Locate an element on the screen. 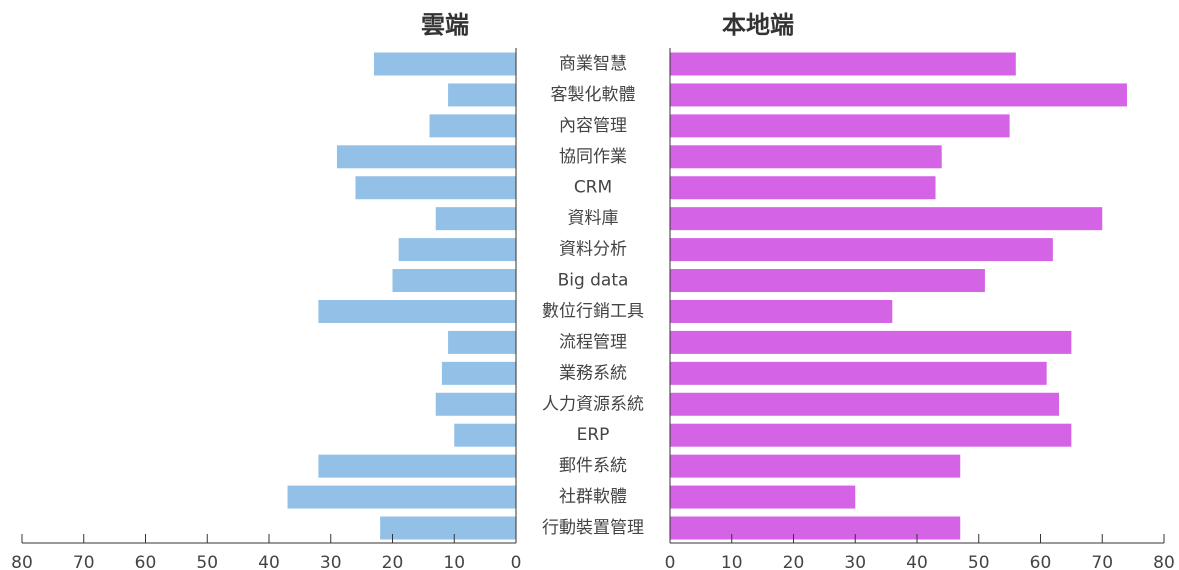  category-label: CRM is located at coordinates (593, 188).